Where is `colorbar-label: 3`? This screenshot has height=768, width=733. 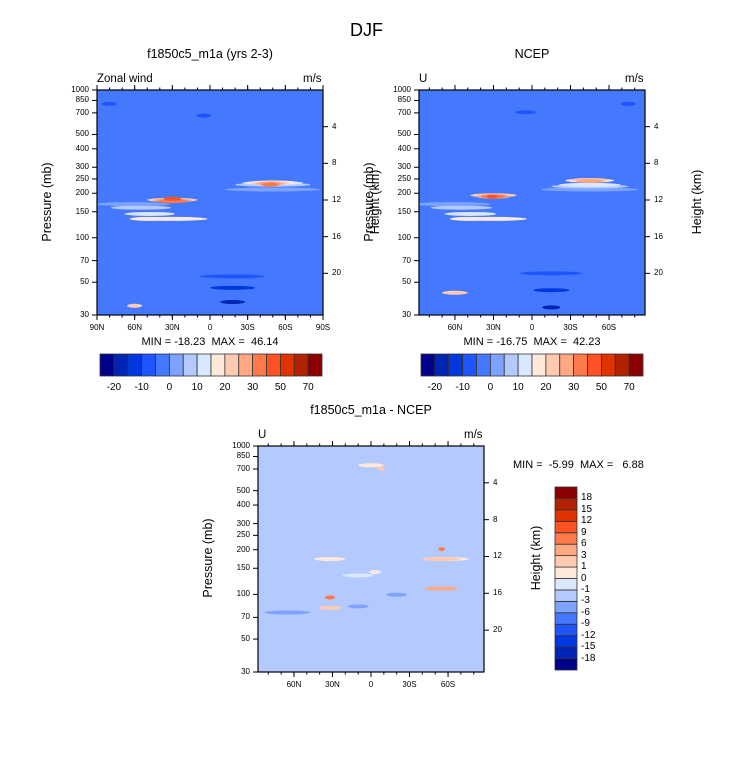
colorbar-label: 3 is located at coordinates (584, 555).